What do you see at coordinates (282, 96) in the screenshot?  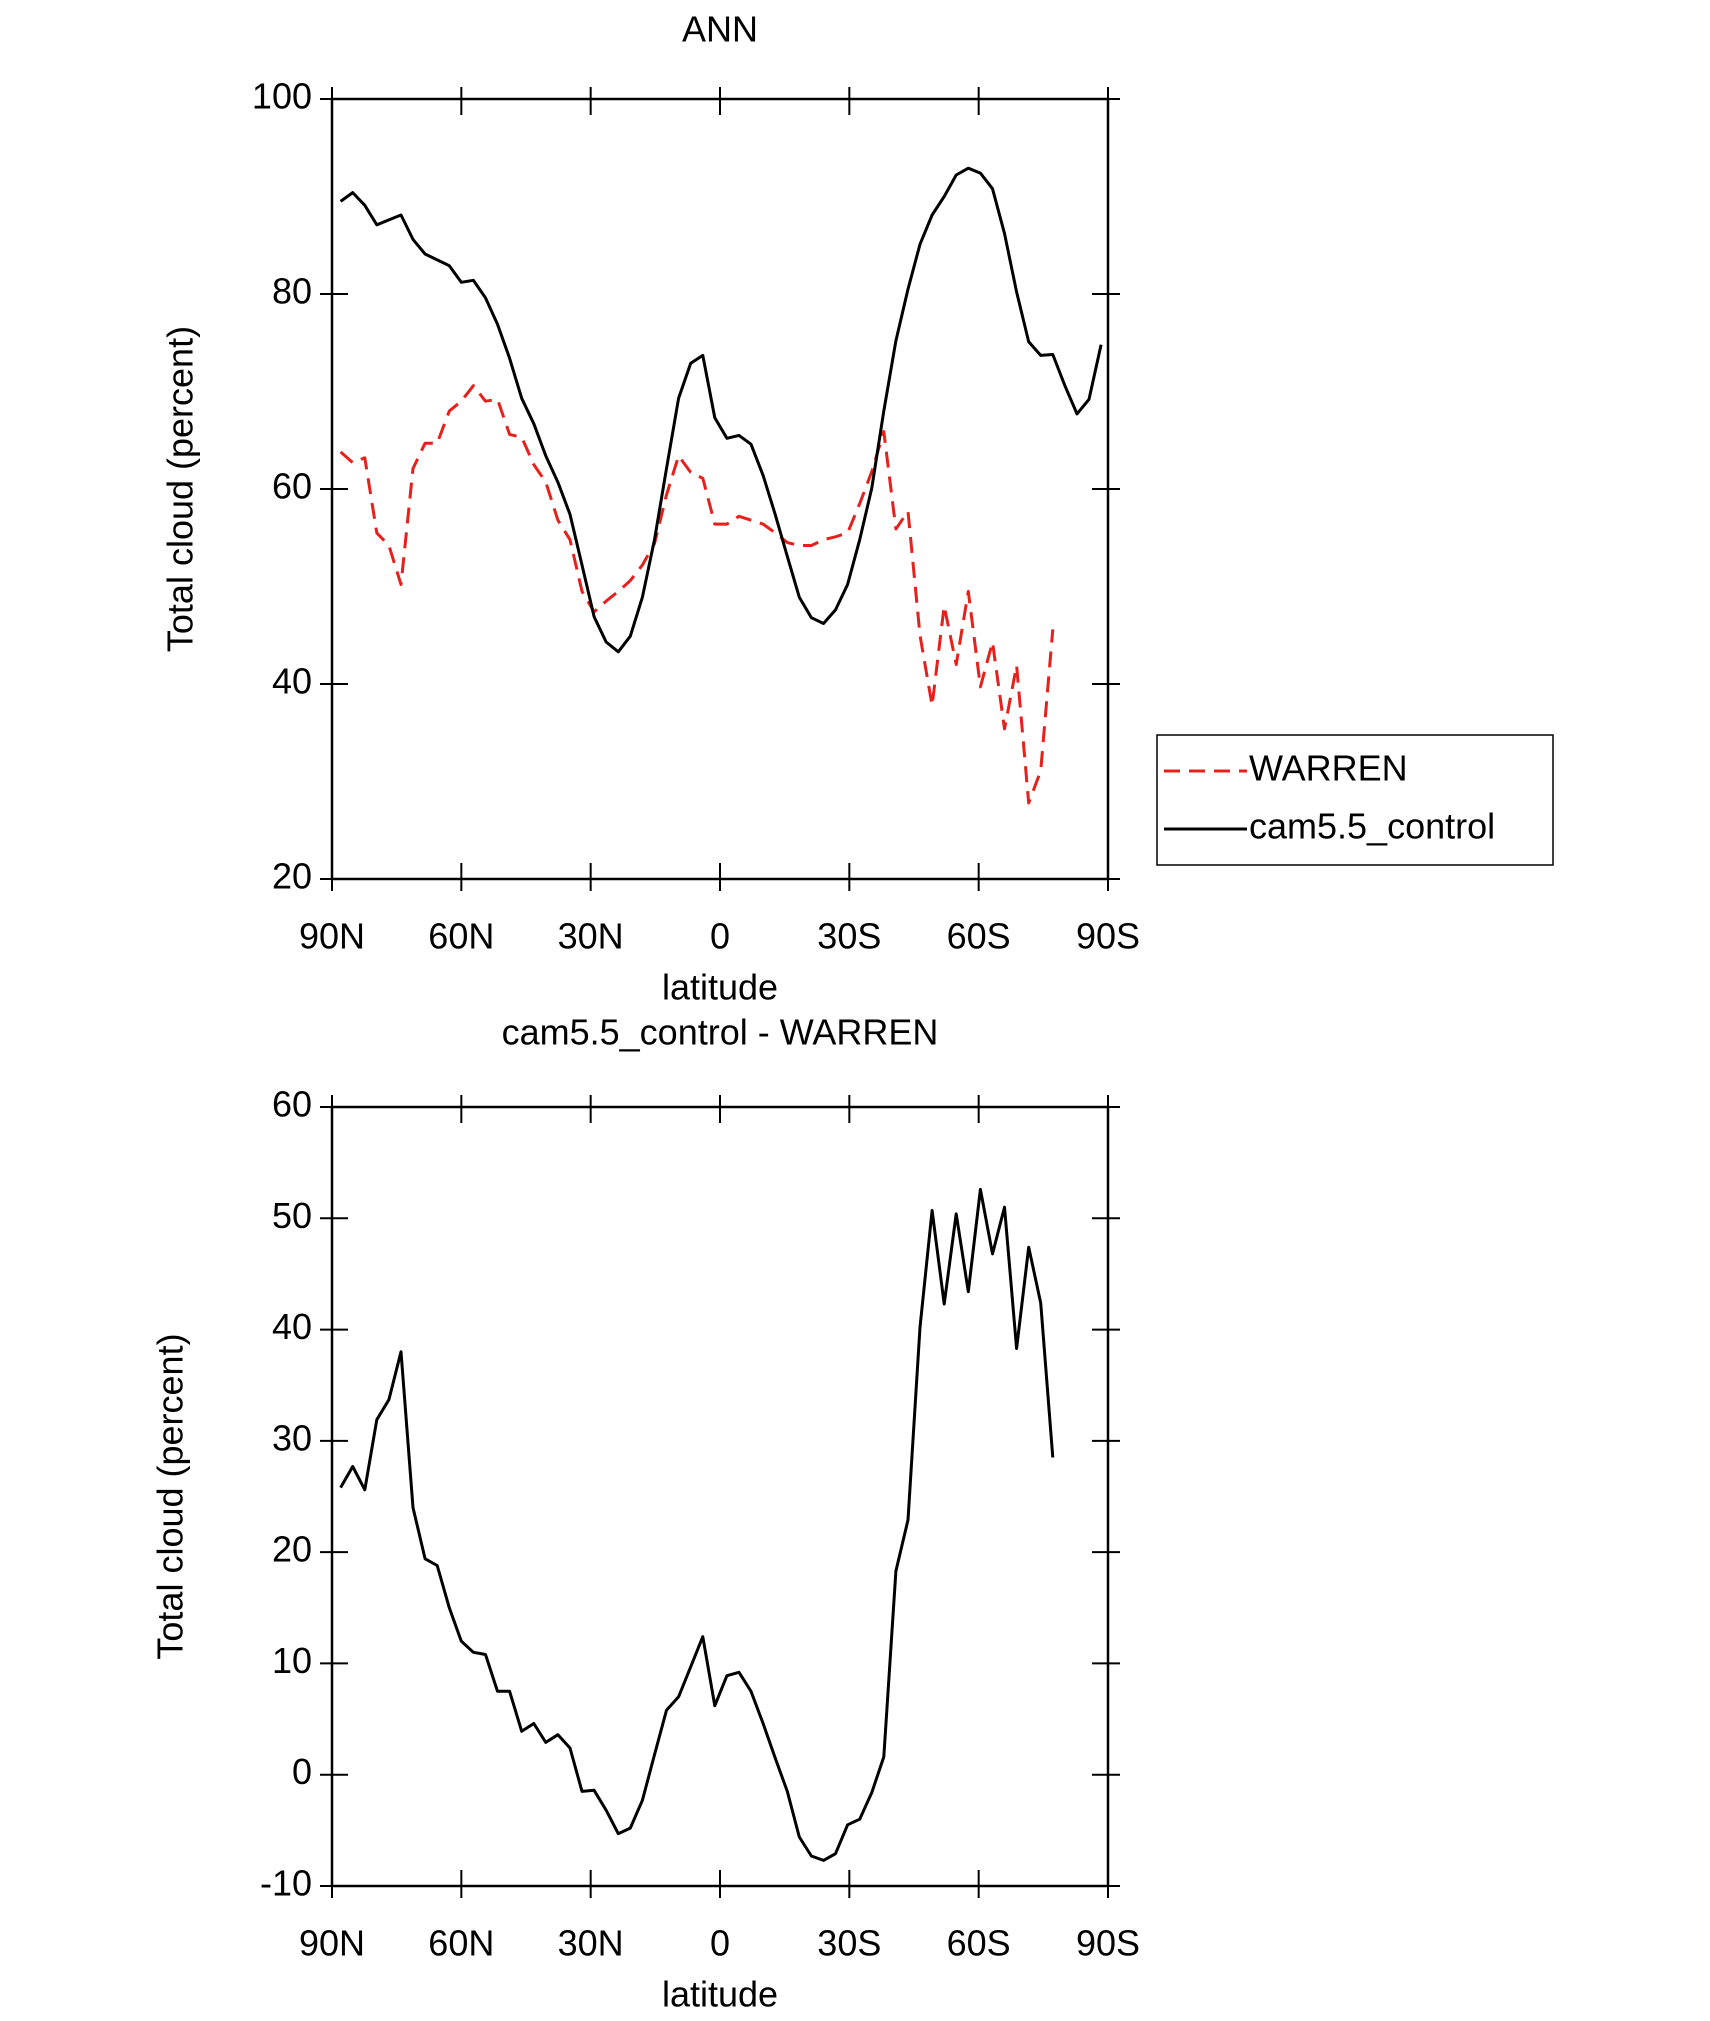 I see `y-tick-label: 100` at bounding box center [282, 96].